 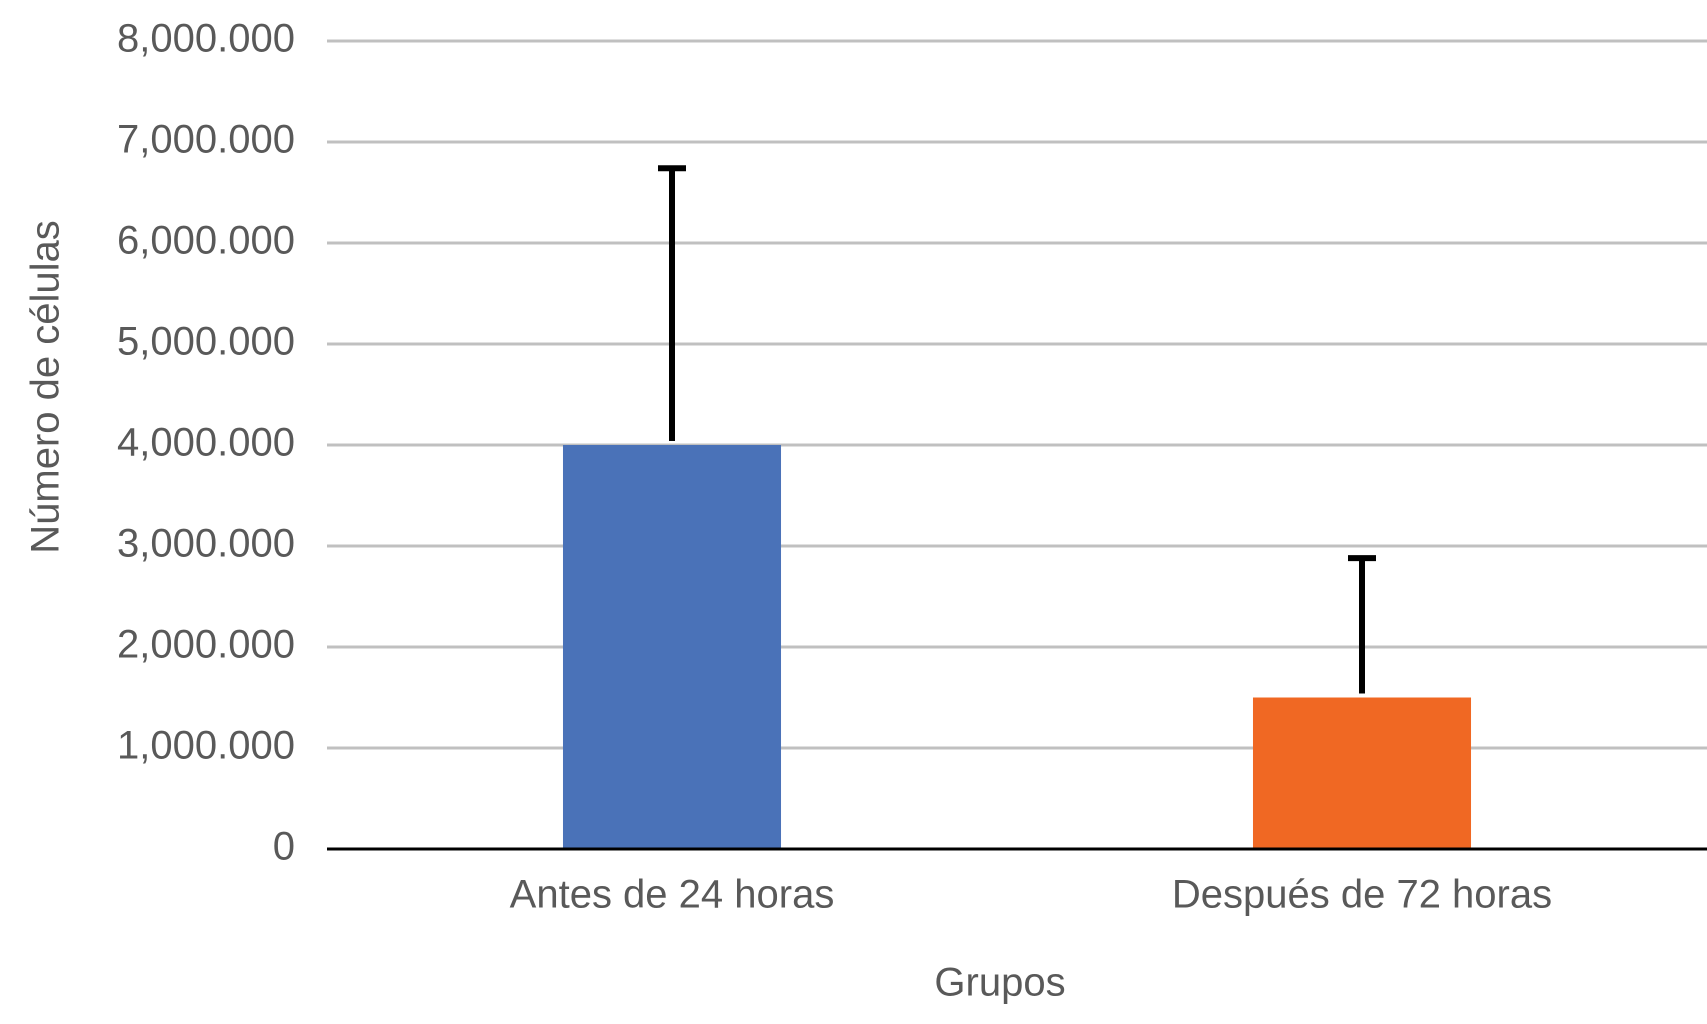 What do you see at coordinates (672, 895) in the screenshot?
I see `x-tick-label: Antes de 24 horas` at bounding box center [672, 895].